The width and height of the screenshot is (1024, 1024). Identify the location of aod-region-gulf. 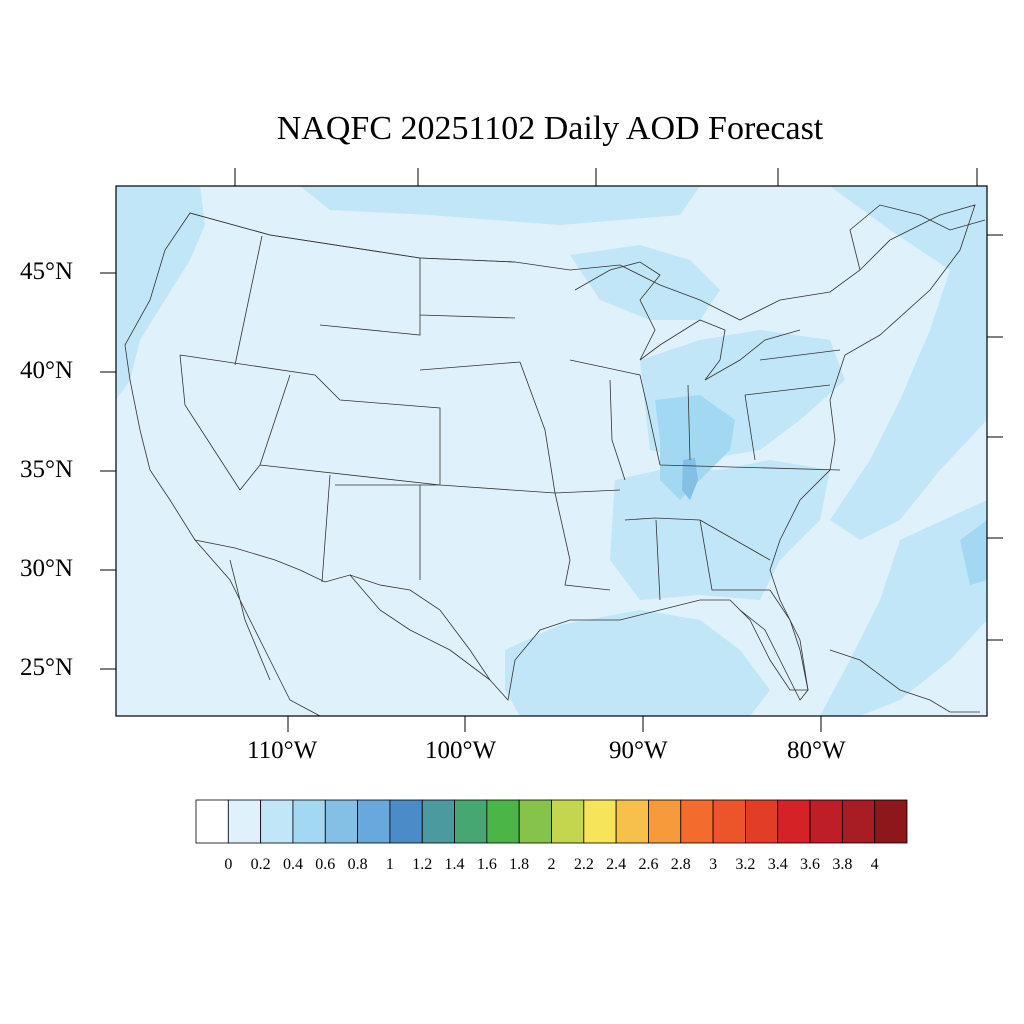
(637, 663).